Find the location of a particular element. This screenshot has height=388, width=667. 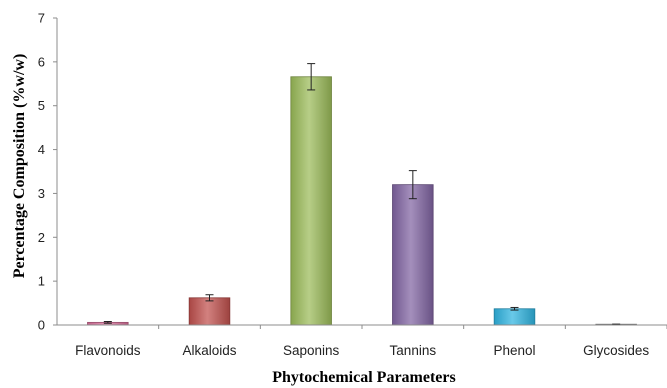

y-axis-ticks: 0 1 2 3 4 5 6 7 is located at coordinates (47, 172).